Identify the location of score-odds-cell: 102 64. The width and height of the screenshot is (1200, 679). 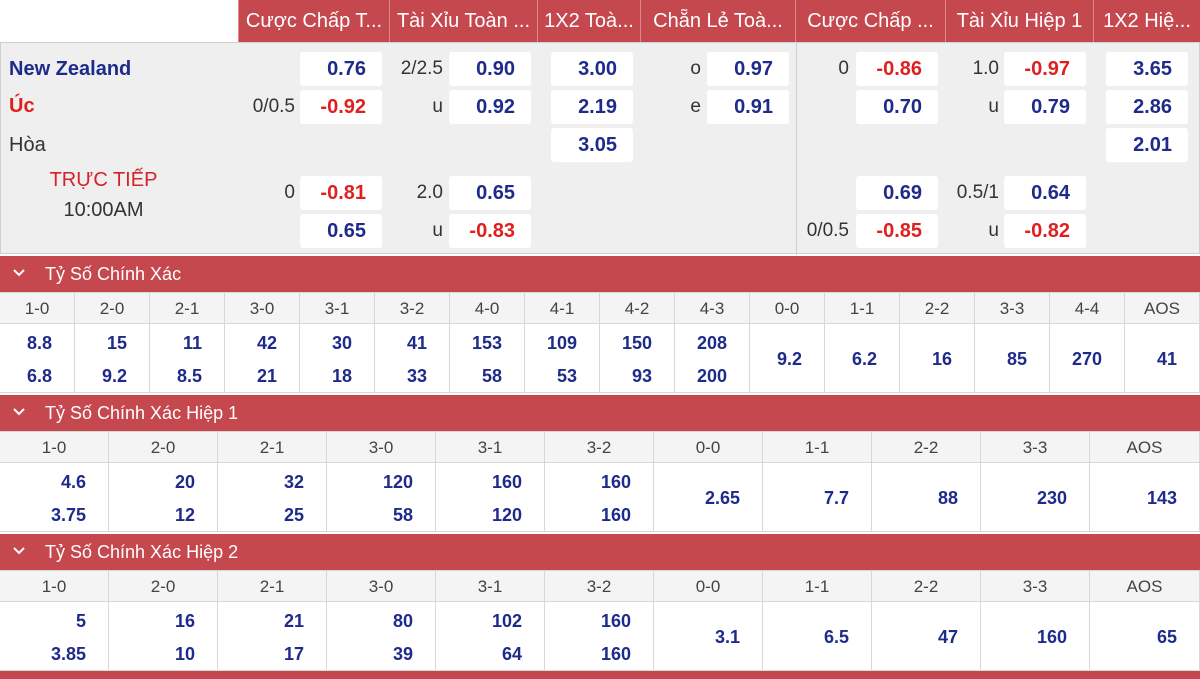
(490, 636).